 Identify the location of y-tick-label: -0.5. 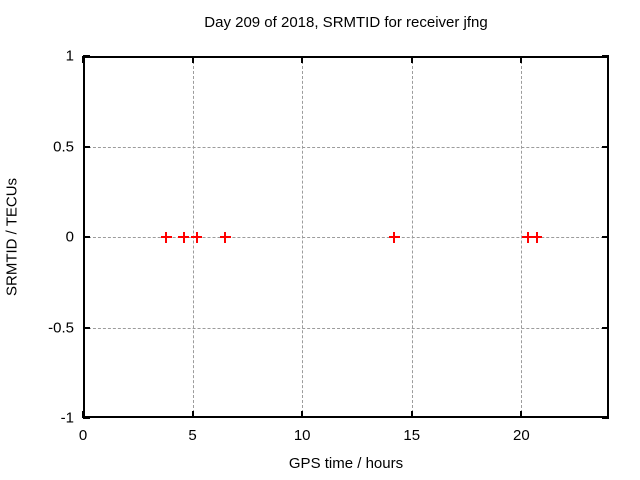
(61, 327).